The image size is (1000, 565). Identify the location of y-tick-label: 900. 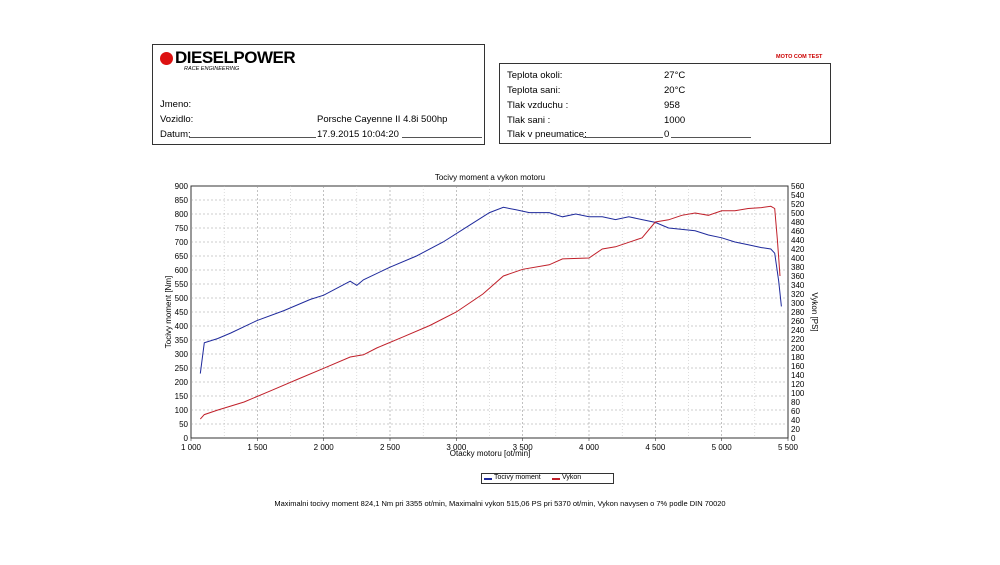
(182, 186).